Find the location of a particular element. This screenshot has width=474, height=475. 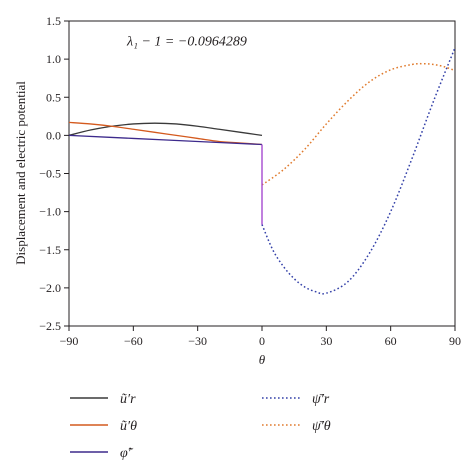

chart-annotation: λ₁ − 1 = −0.0964289 is located at coordinates (186, 41).